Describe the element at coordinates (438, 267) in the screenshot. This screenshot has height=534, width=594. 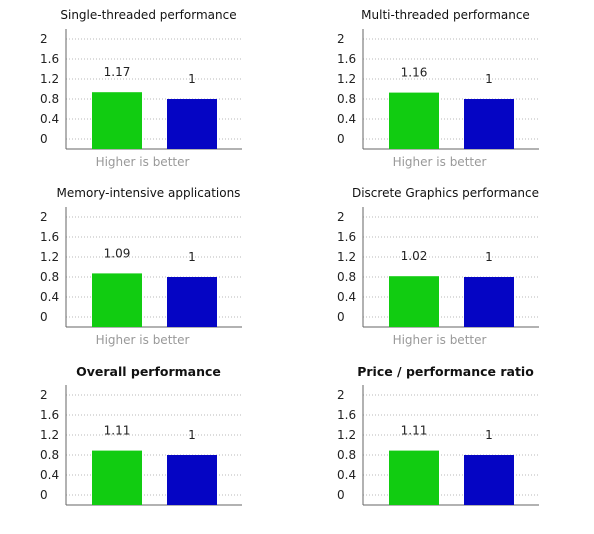
I see `bar-chart: 2 1.6 1.2 0.8 0.4 0 1.02 1` at that location.